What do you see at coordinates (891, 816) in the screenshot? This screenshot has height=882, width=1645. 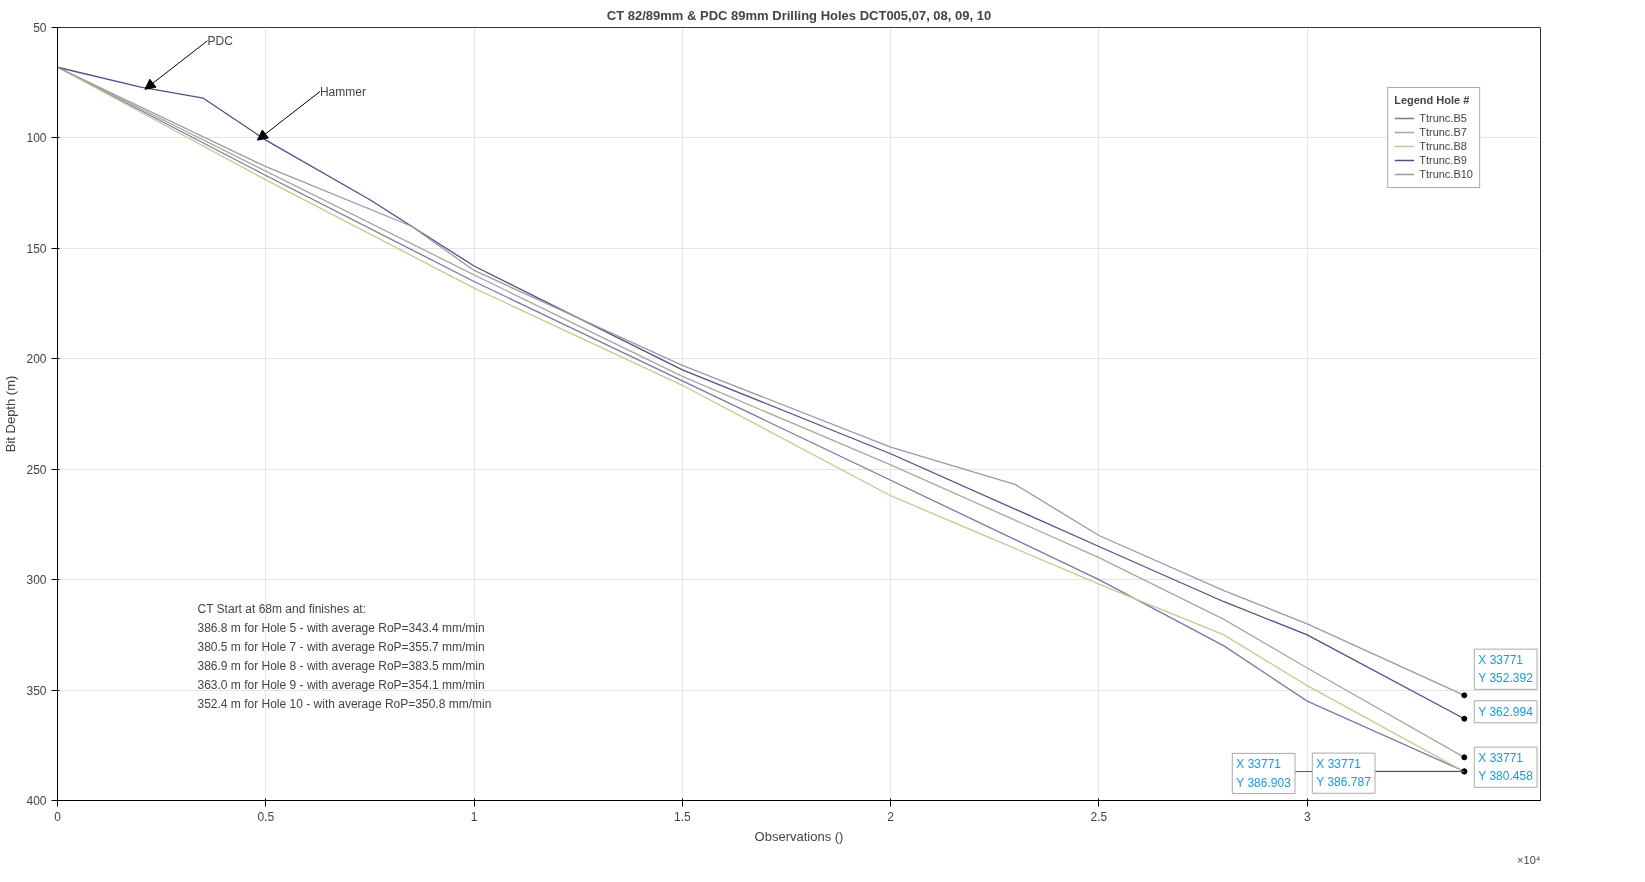 I see `x-tick-label: 2` at bounding box center [891, 816].